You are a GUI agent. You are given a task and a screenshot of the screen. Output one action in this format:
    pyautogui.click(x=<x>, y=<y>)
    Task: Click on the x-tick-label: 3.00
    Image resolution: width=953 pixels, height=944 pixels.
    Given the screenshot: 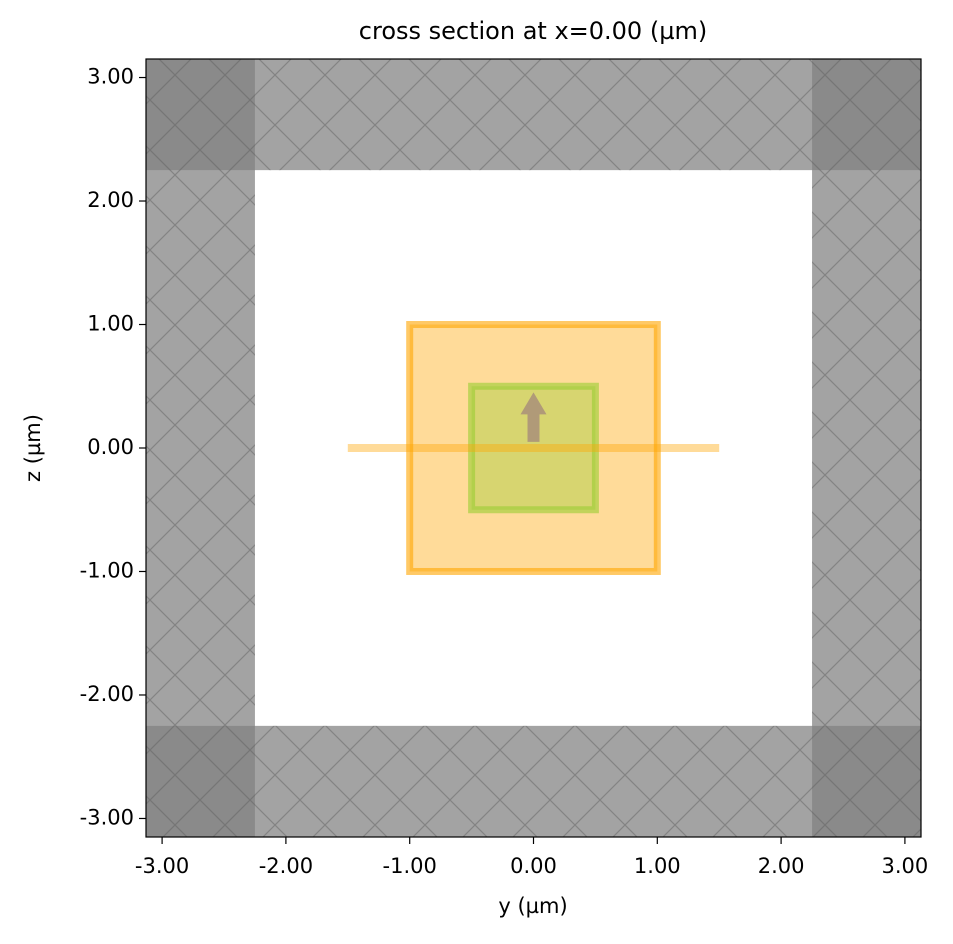 What is the action you would take?
    pyautogui.click(x=905, y=866)
    